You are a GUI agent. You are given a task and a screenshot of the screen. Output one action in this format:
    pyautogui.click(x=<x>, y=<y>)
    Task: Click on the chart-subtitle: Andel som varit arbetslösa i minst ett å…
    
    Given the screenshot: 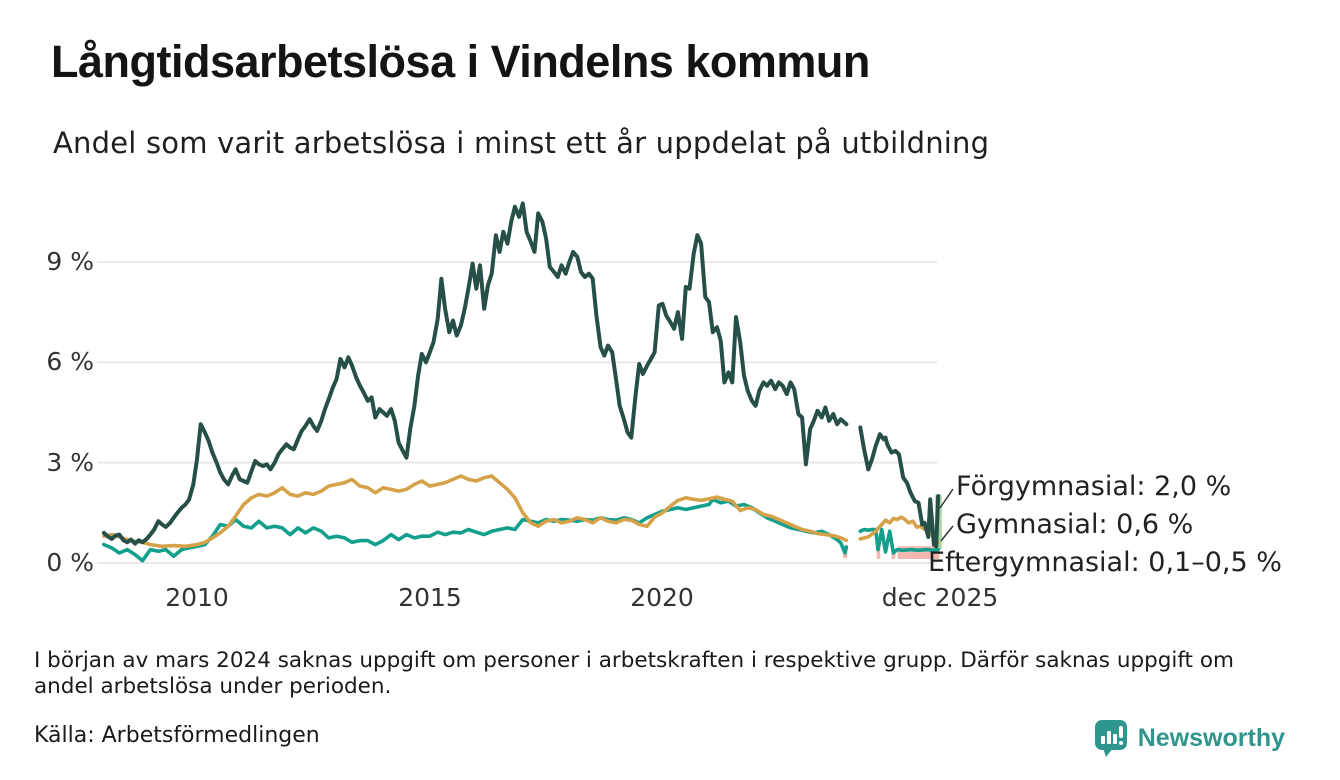 What is the action you would take?
    pyautogui.click(x=521, y=143)
    